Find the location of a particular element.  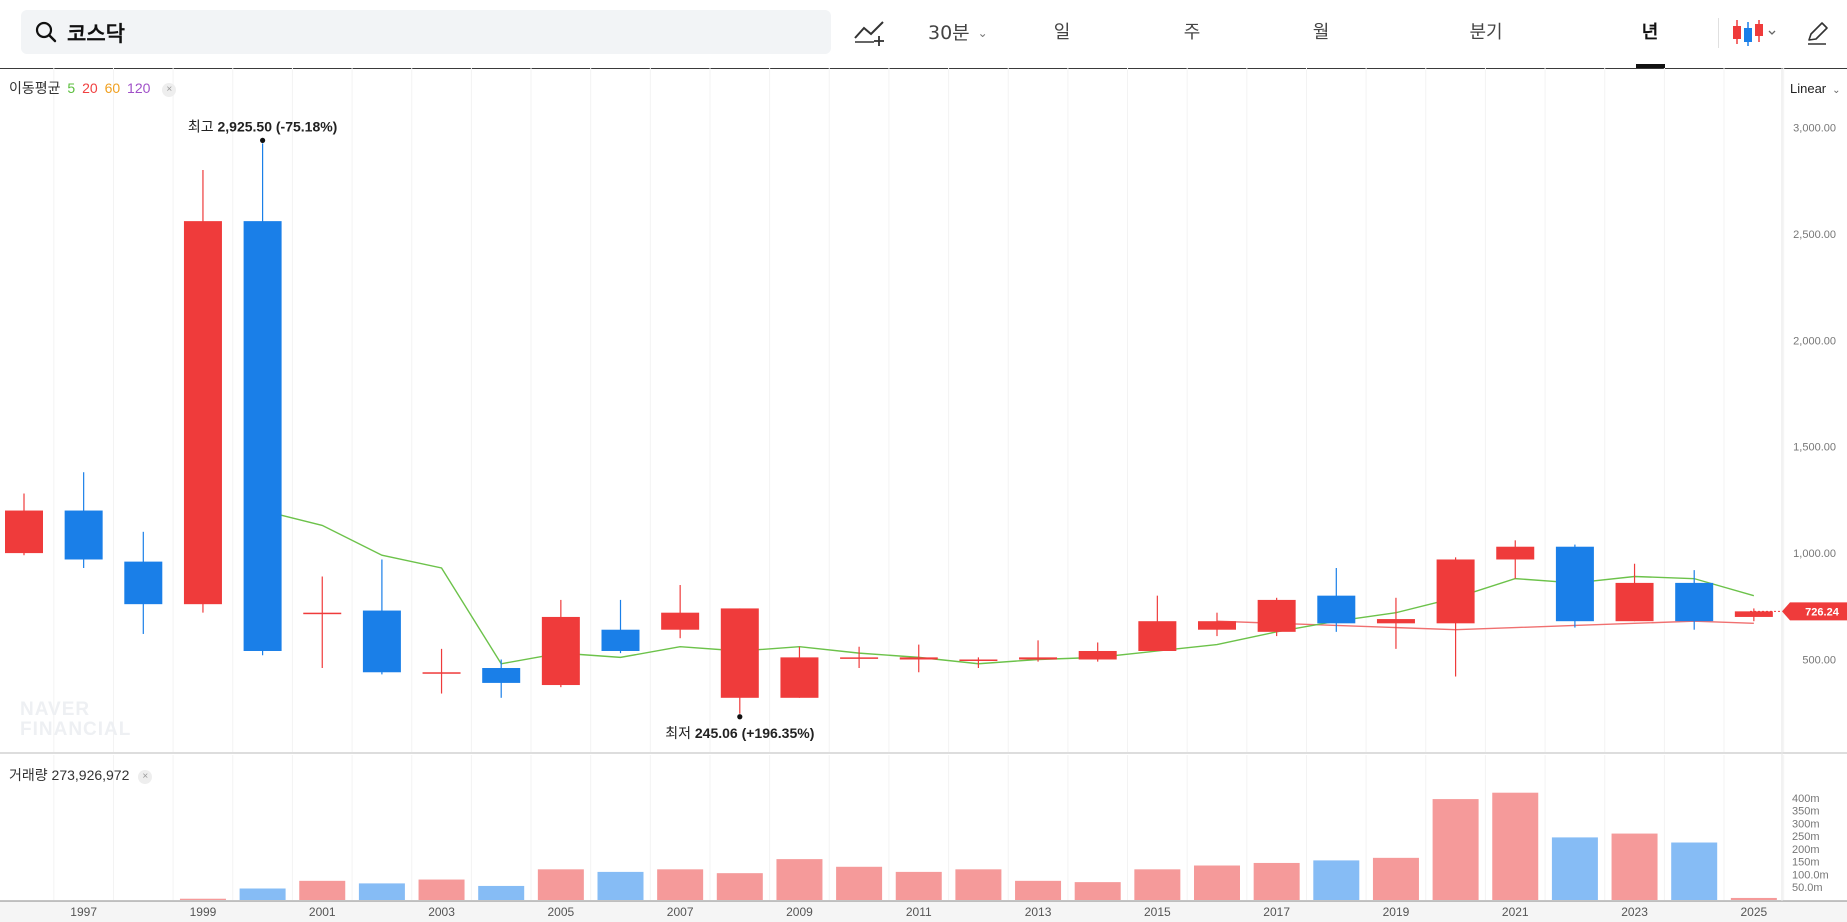

search-box is located at coordinates (426, 32).